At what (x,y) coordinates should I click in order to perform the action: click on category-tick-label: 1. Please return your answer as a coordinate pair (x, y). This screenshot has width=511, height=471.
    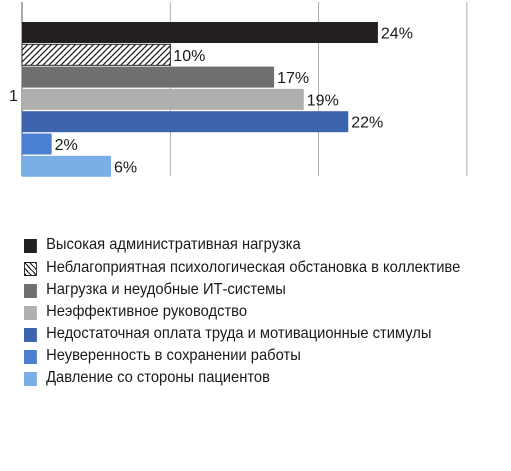
    Looking at the image, I should click on (13, 96).